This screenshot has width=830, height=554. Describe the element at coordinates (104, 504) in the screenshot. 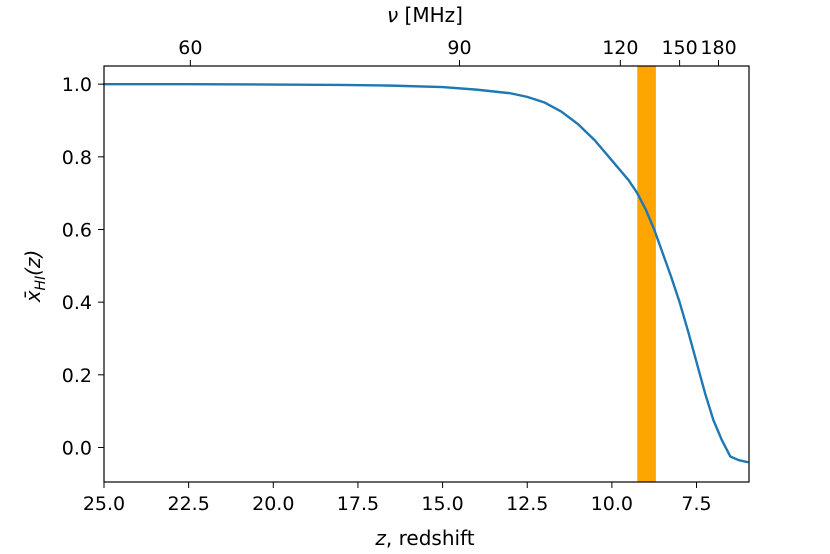

I see `x-tick-label: 25.0` at that location.